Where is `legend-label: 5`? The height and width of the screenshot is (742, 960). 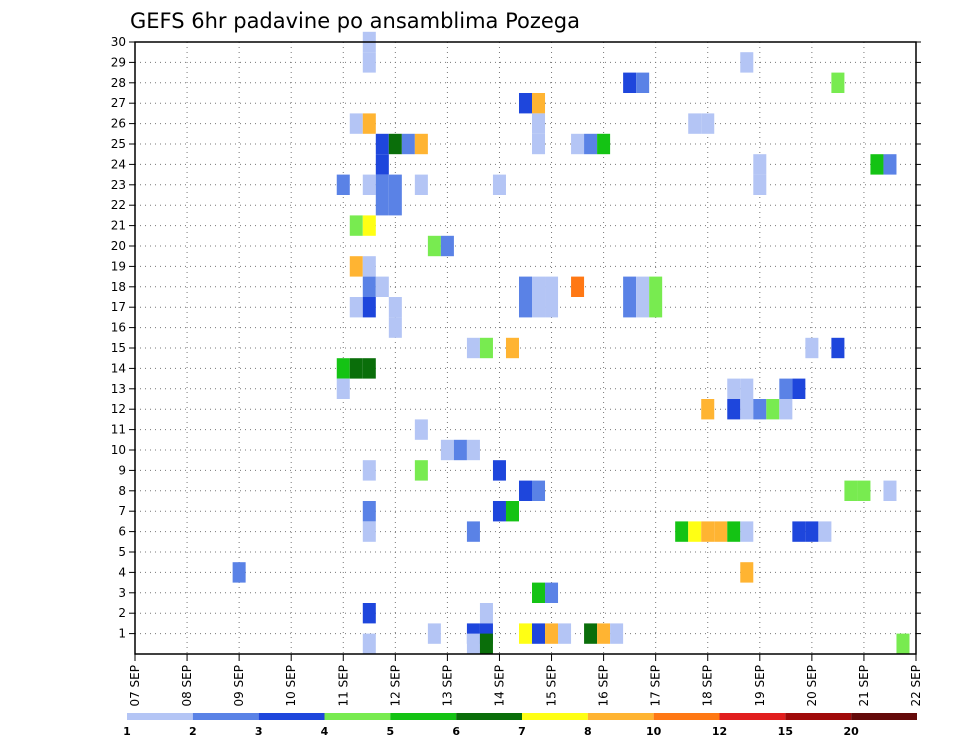 legend-label: 5 is located at coordinates (391, 731).